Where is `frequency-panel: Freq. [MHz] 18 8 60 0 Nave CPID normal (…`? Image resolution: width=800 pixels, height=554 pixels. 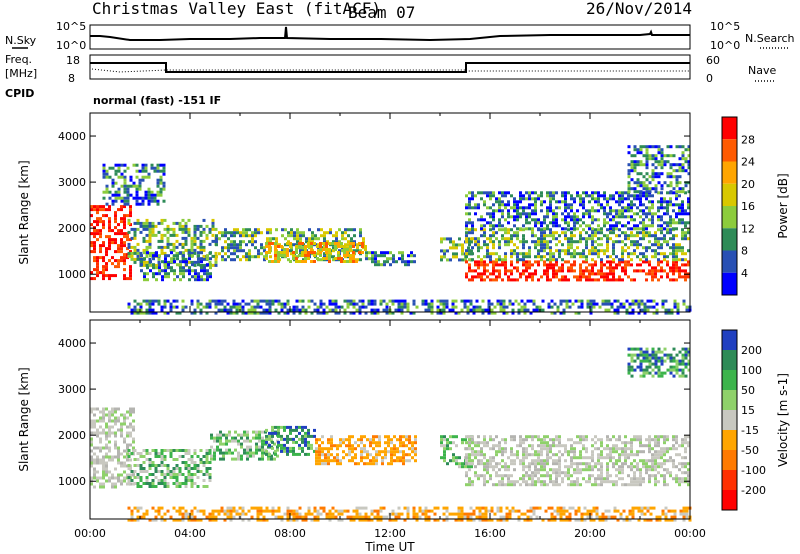 frequency-panel: Freq. [MHz] 18 8 60 0 Nave CPID normal (… is located at coordinates (390, 80).